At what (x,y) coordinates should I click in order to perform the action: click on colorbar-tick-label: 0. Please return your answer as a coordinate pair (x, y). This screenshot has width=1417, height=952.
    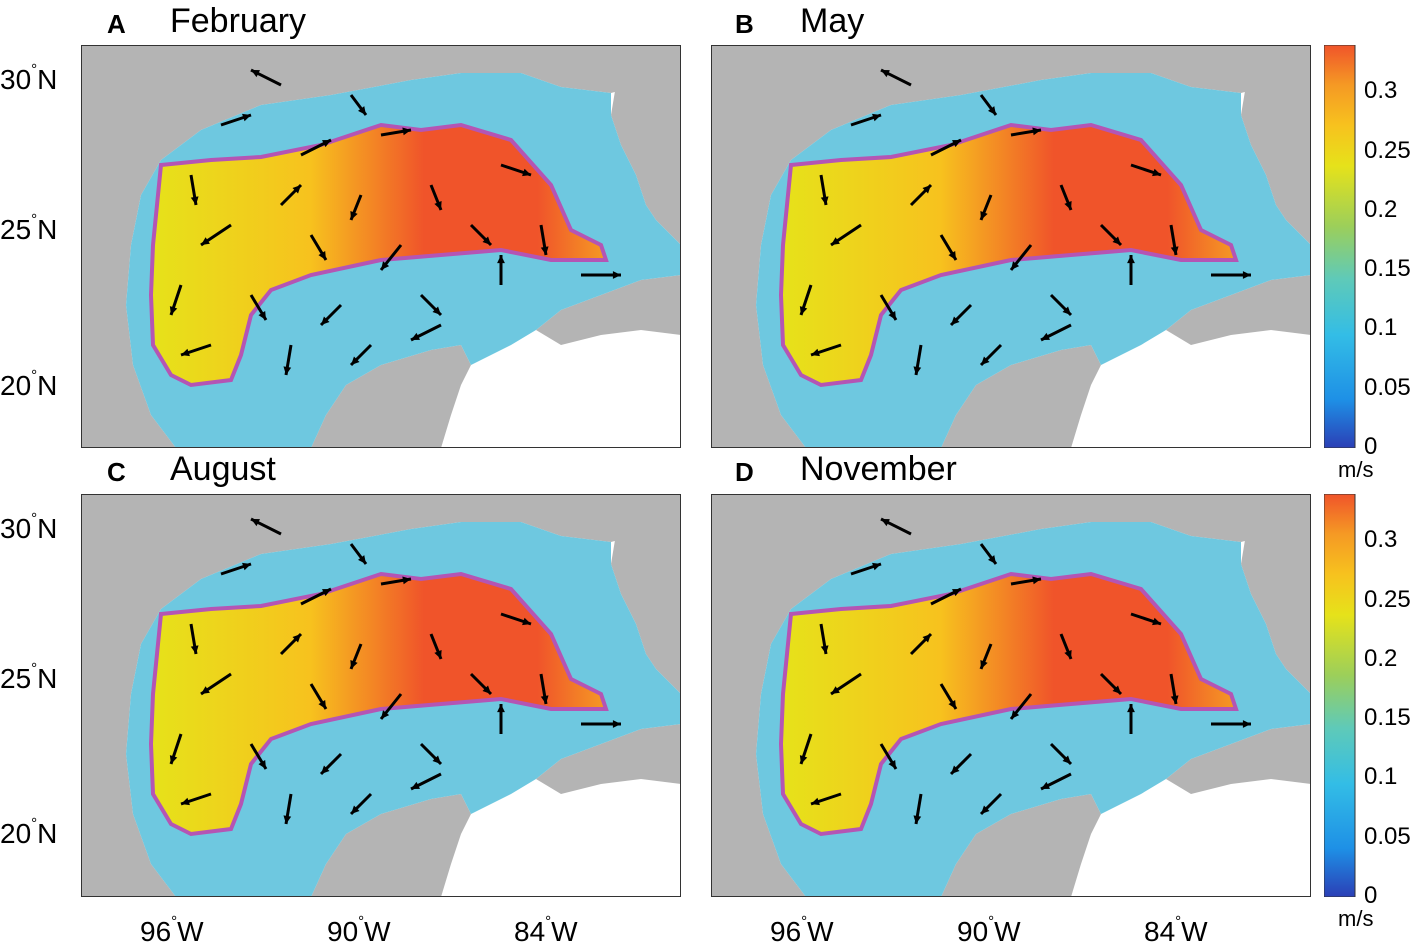
    Looking at the image, I should click on (1371, 446).